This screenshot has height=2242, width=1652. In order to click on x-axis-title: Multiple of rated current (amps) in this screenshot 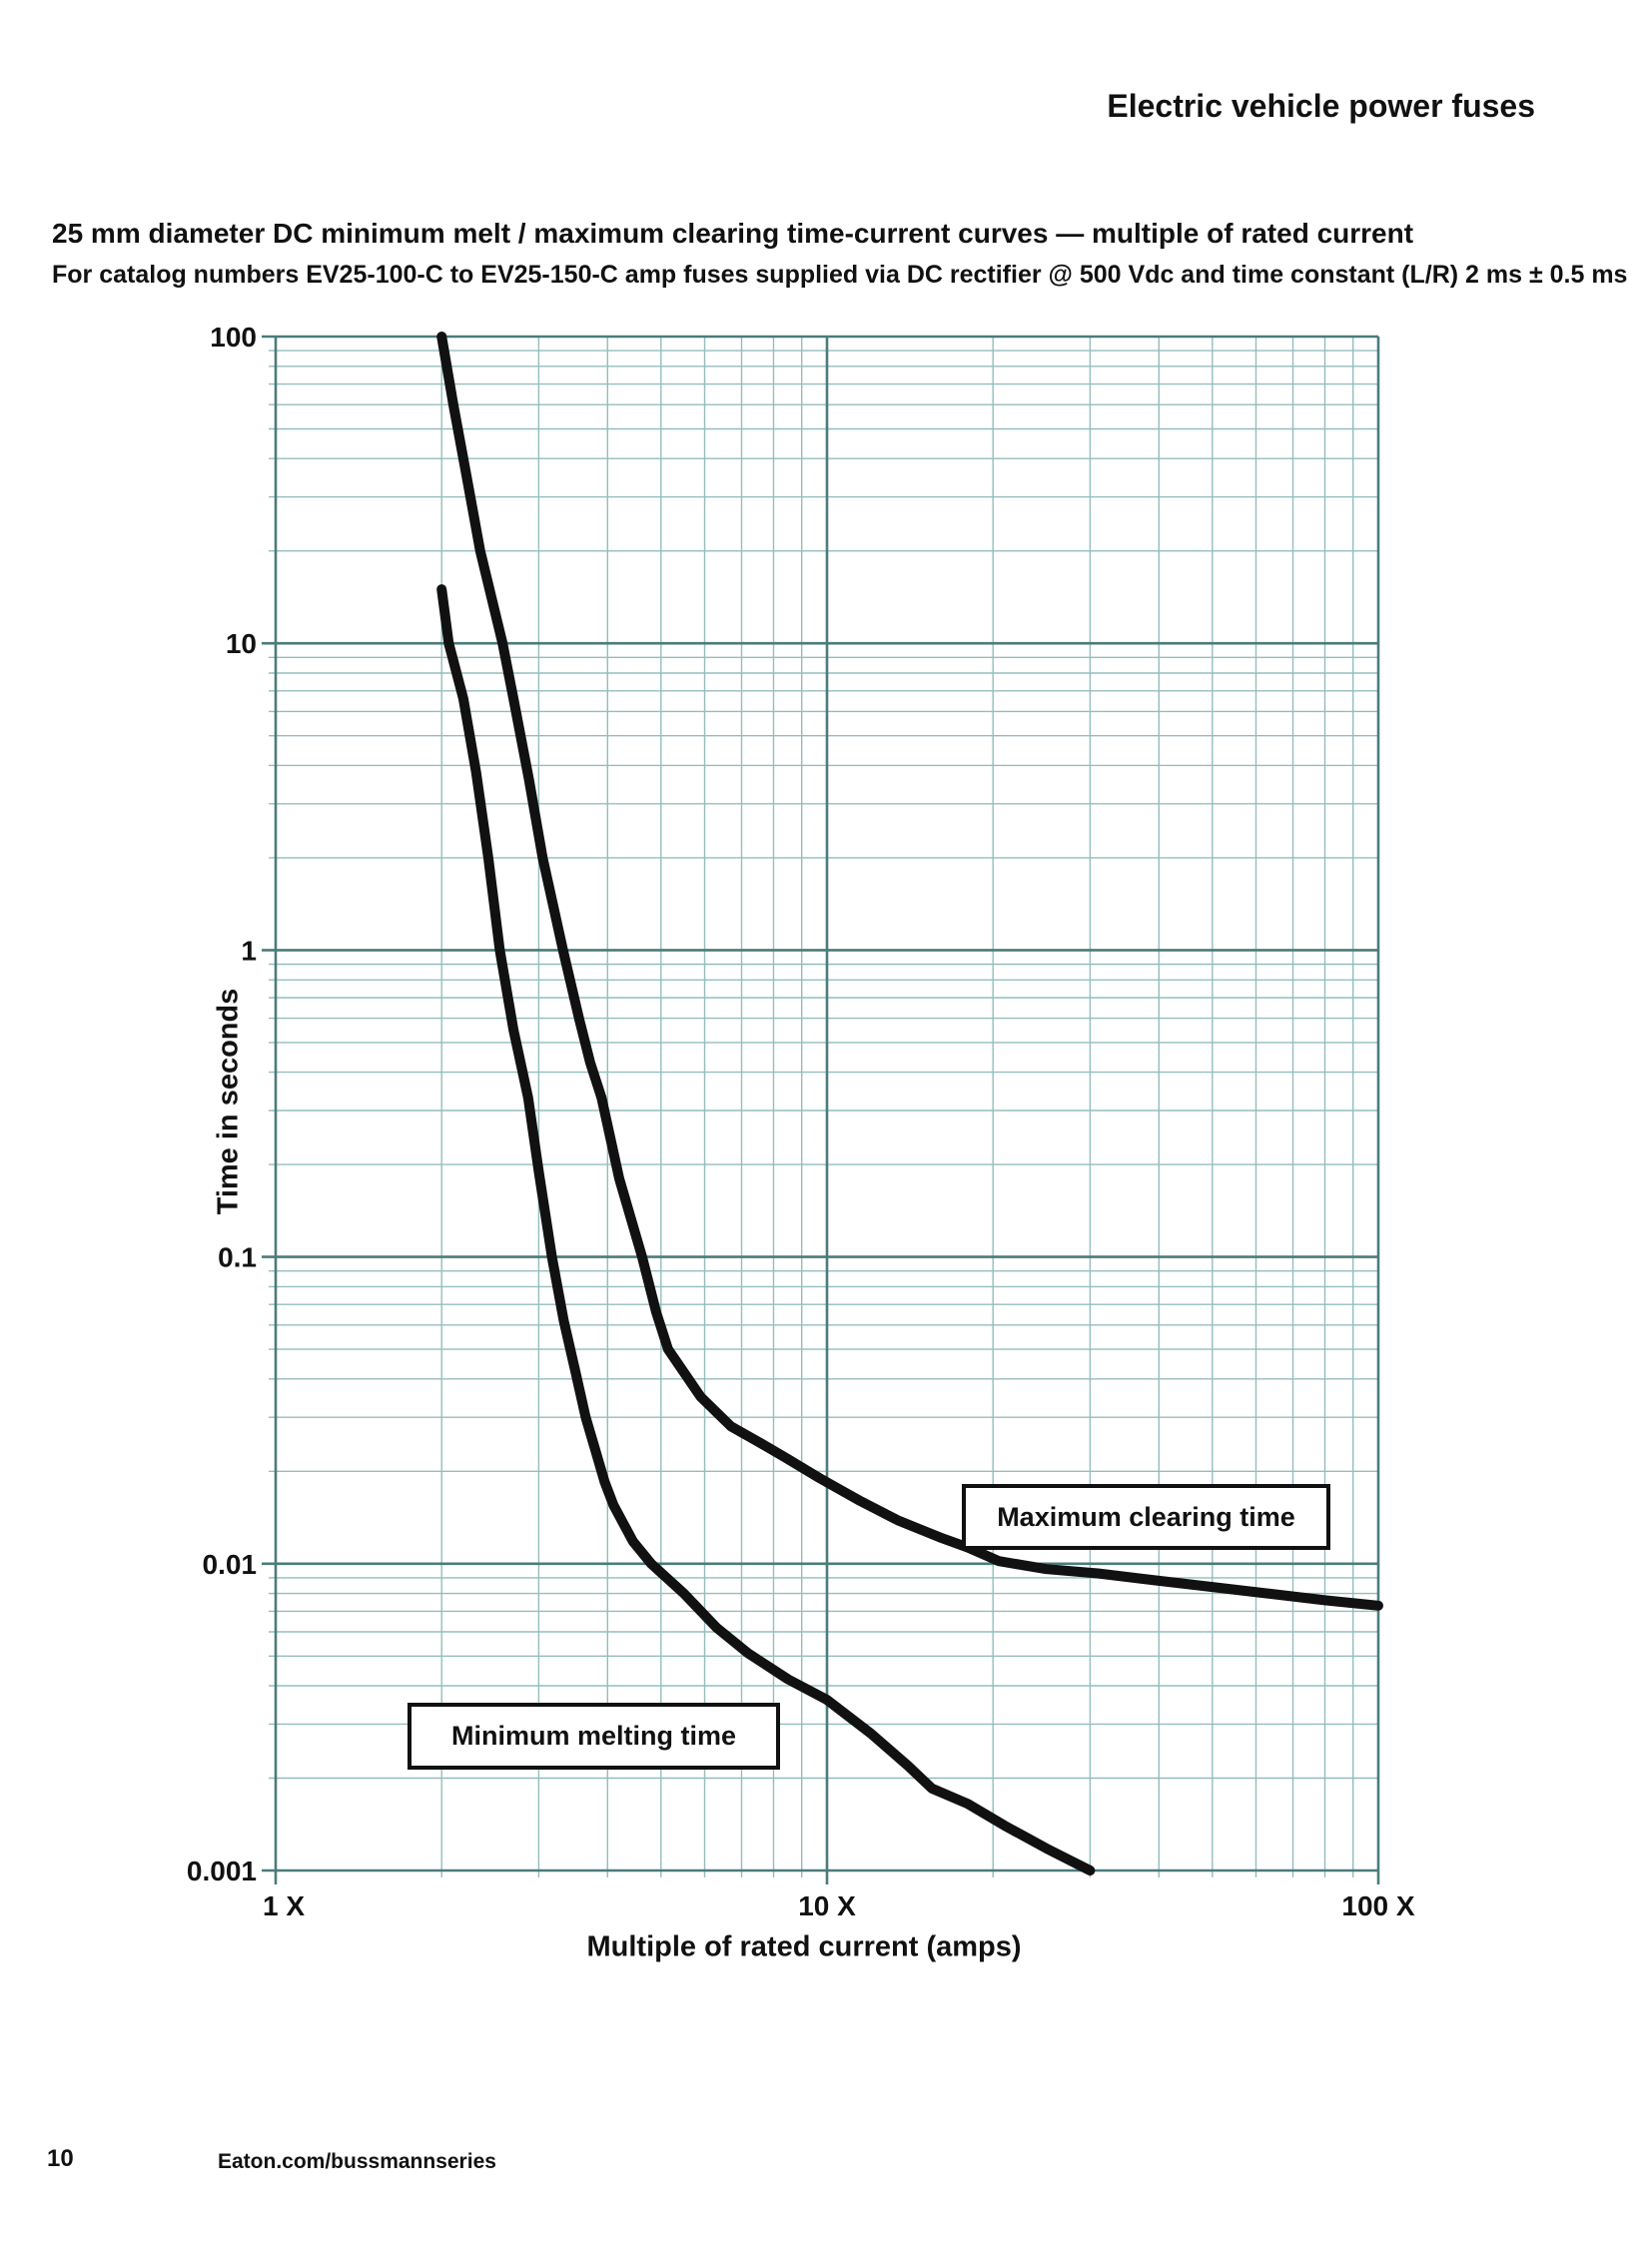, I will do `click(804, 1946)`.